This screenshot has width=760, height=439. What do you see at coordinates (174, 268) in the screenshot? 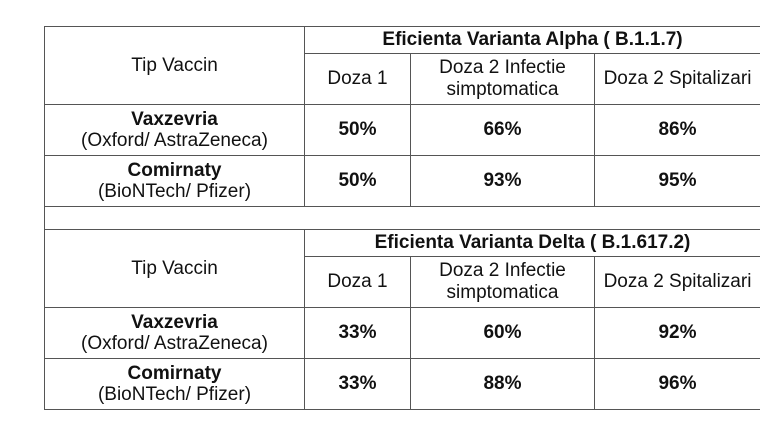
I see `delta-type-label: Tip Vaccin` at bounding box center [174, 268].